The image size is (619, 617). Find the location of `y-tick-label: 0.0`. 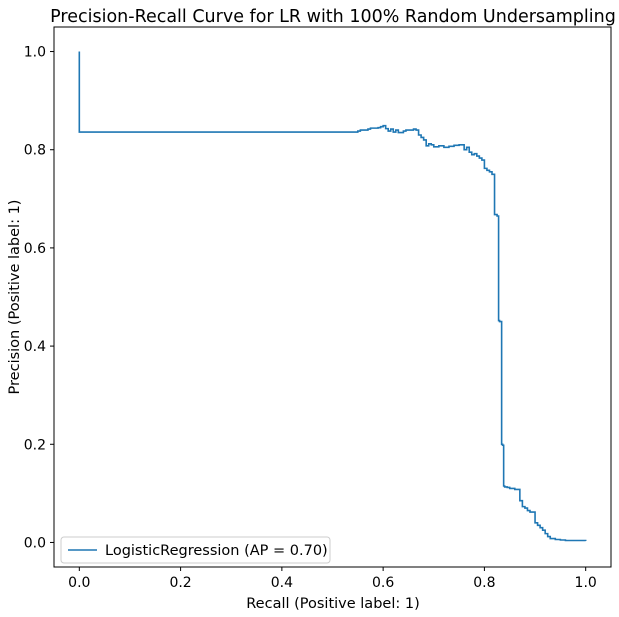

y-tick-label: 0.0 is located at coordinates (35, 543).